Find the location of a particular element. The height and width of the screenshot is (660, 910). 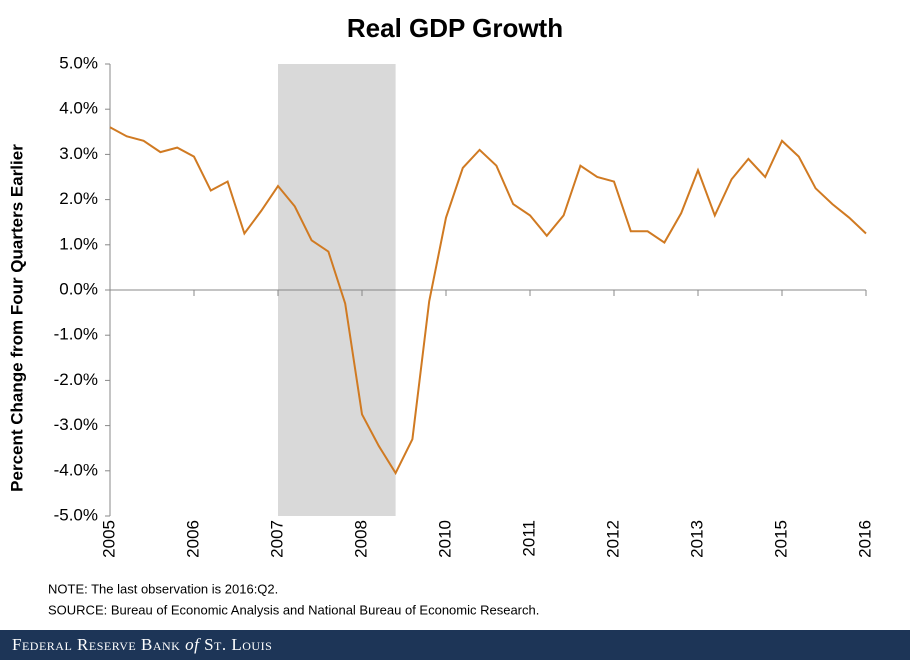

x-tick-label: 2011 is located at coordinates (528, 538).